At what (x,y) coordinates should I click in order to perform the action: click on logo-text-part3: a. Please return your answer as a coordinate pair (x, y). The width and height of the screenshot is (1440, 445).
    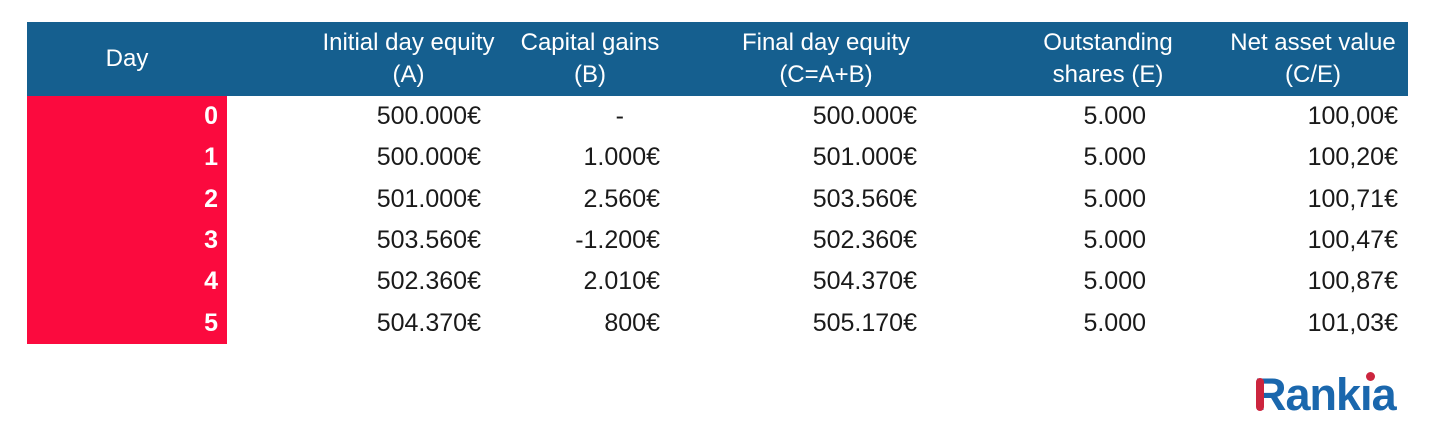
    Looking at the image, I should click on (1384, 394).